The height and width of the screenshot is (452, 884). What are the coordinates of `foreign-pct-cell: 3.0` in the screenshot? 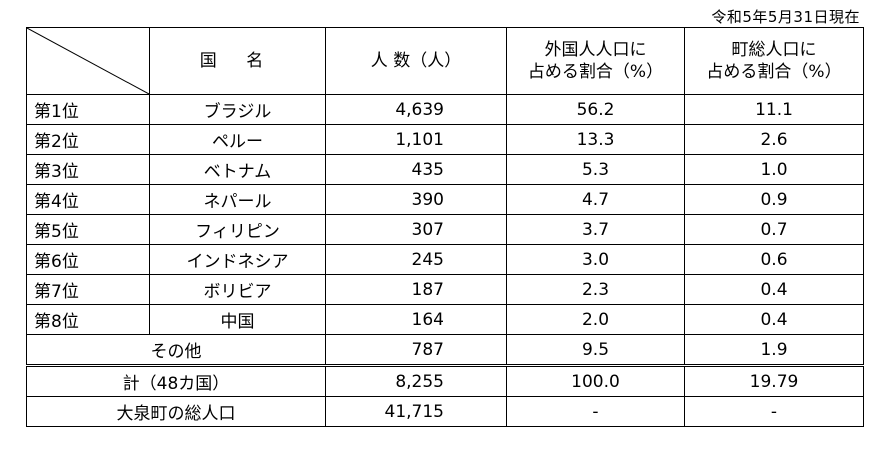 It's located at (595, 259).